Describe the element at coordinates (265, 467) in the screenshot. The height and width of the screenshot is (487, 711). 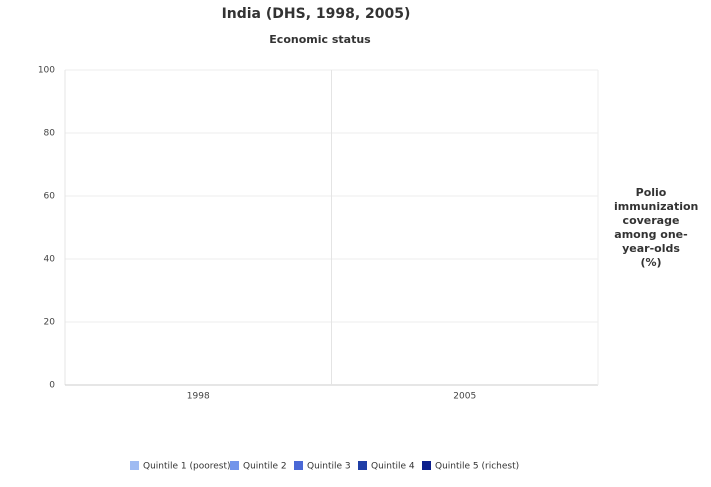
I see `legend-label: Quintile 2` at that location.